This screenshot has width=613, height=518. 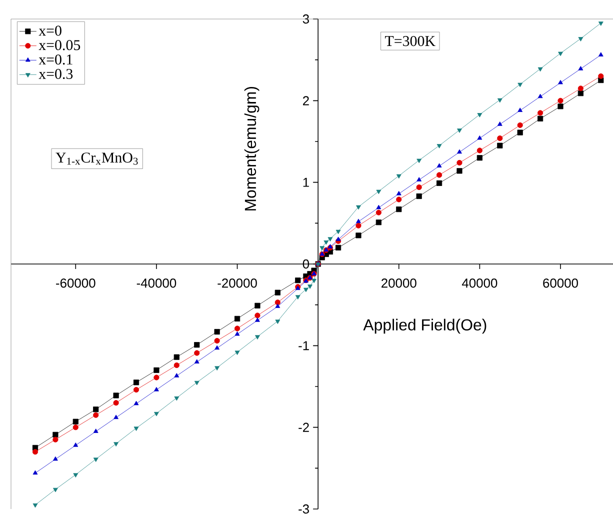 What do you see at coordinates (156, 283) in the screenshot?
I see `x-tick-label: -40000` at bounding box center [156, 283].